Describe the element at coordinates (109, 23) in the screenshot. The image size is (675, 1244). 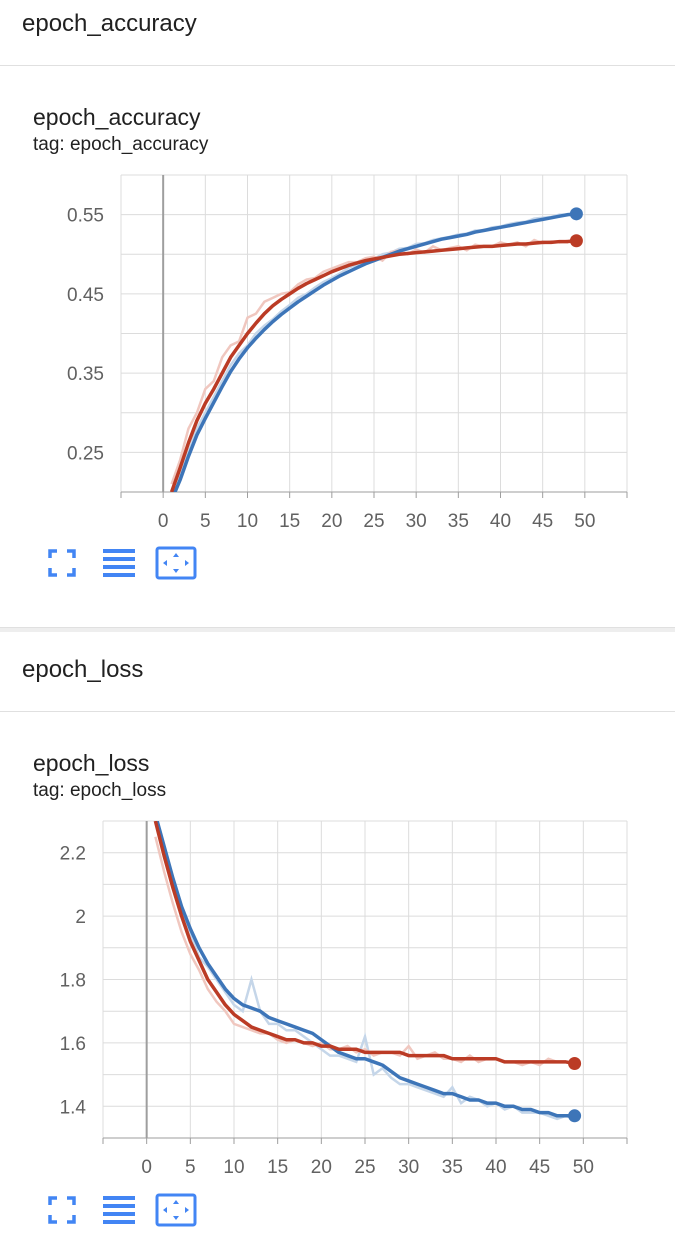
I see `section-header-title: epoch_accuracy` at that location.